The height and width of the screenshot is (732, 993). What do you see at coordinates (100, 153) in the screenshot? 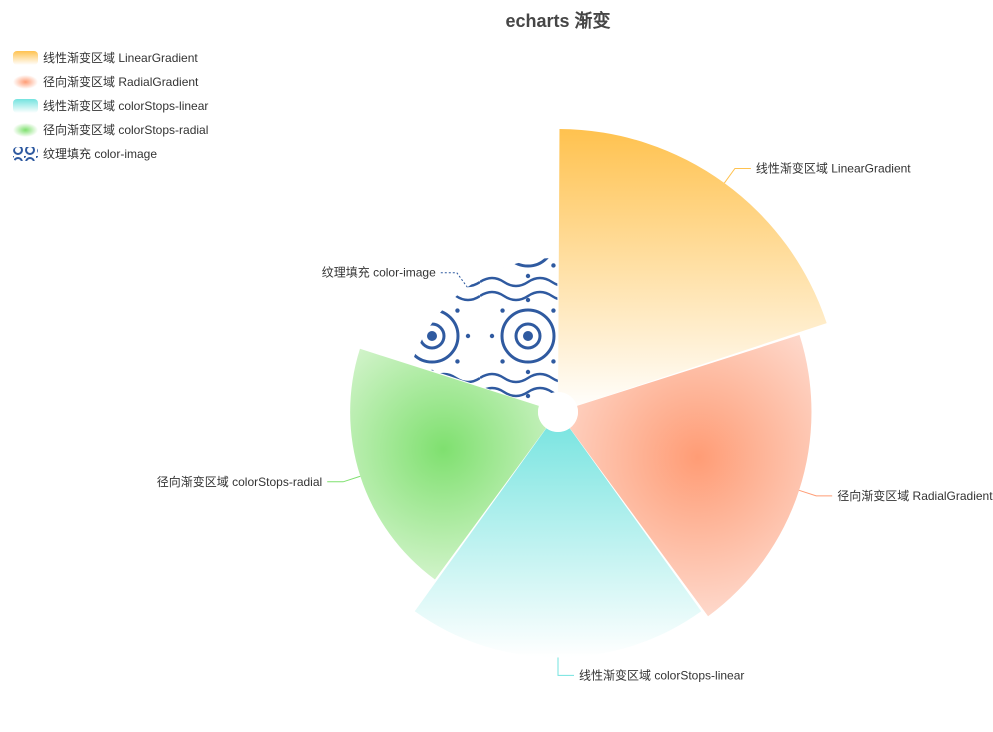
I see `legend-label-5: 纹理填充 color-image` at bounding box center [100, 153].